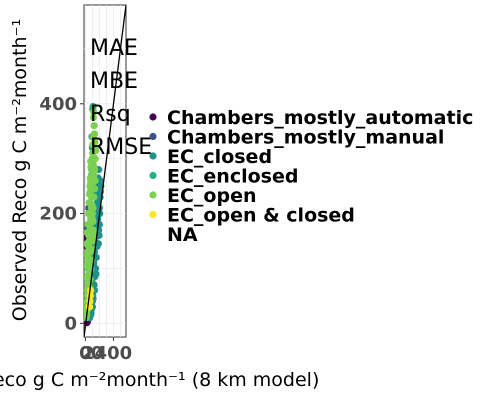 The image size is (500, 400). I want to click on metric-label: Rsq, so click(110, 114).